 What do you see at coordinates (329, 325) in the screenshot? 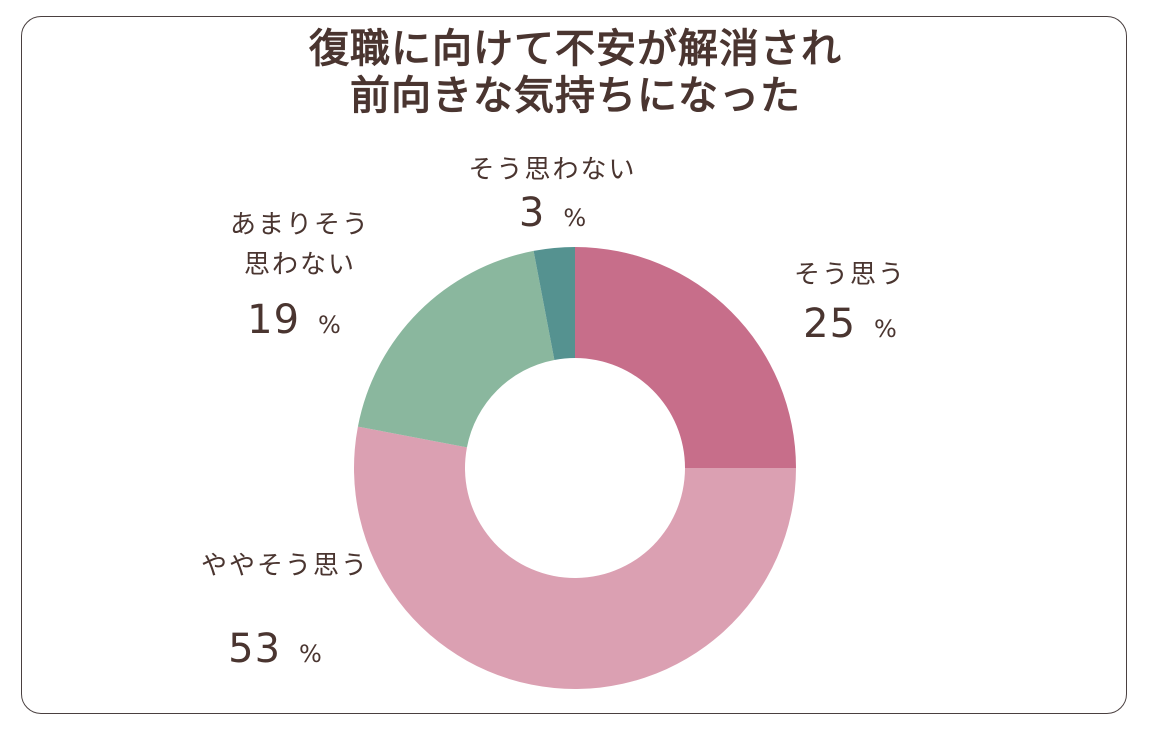
I see `slice-unit-somewhat-disagree: %` at bounding box center [329, 325].